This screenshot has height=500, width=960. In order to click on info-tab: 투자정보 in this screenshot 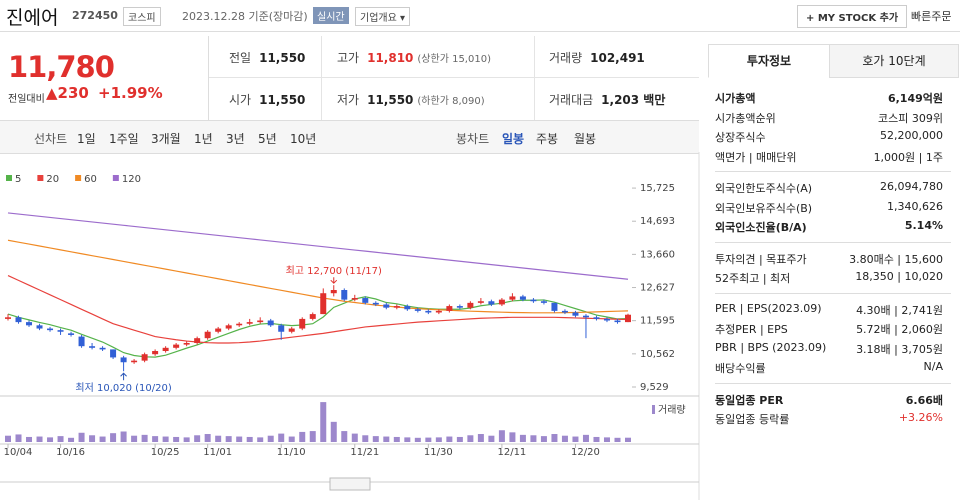, I will do `click(769, 61)`.